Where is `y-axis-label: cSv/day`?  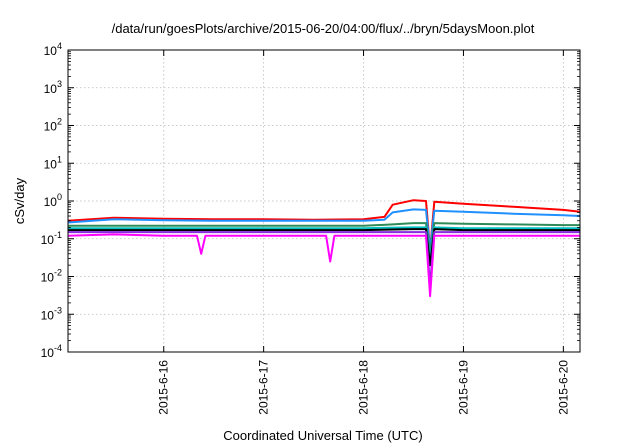 y-axis-label: cSv/day is located at coordinates (19, 200).